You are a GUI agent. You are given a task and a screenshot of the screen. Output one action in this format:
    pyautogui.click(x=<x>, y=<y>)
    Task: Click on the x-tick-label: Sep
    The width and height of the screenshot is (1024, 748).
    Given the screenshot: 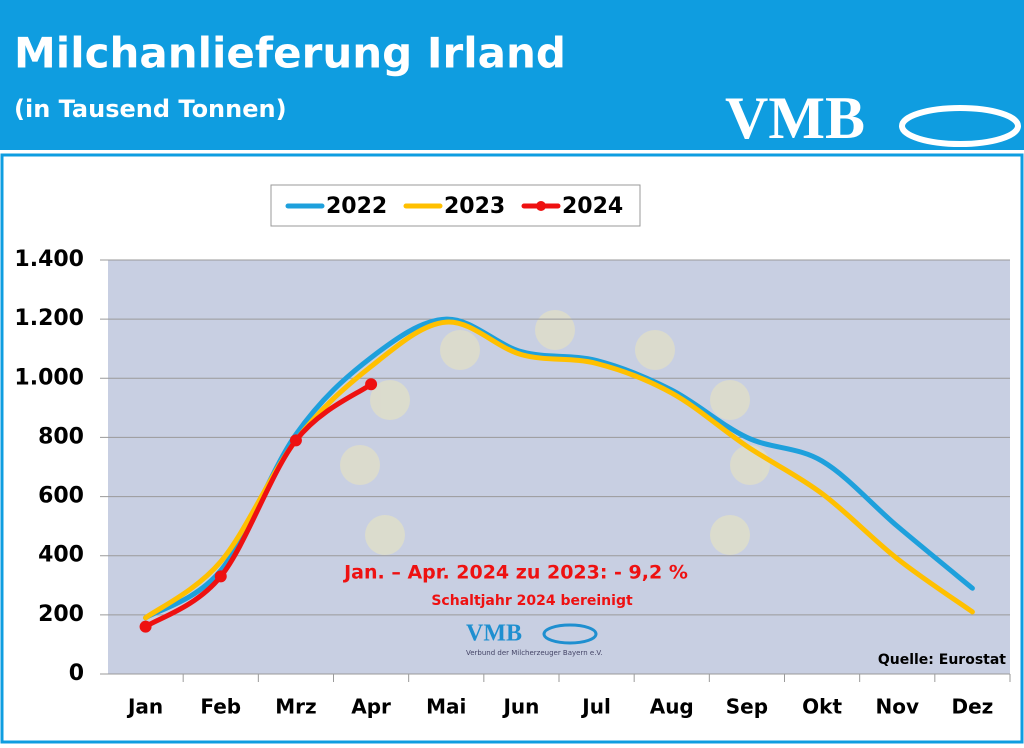 What is the action you would take?
    pyautogui.click(x=747, y=707)
    